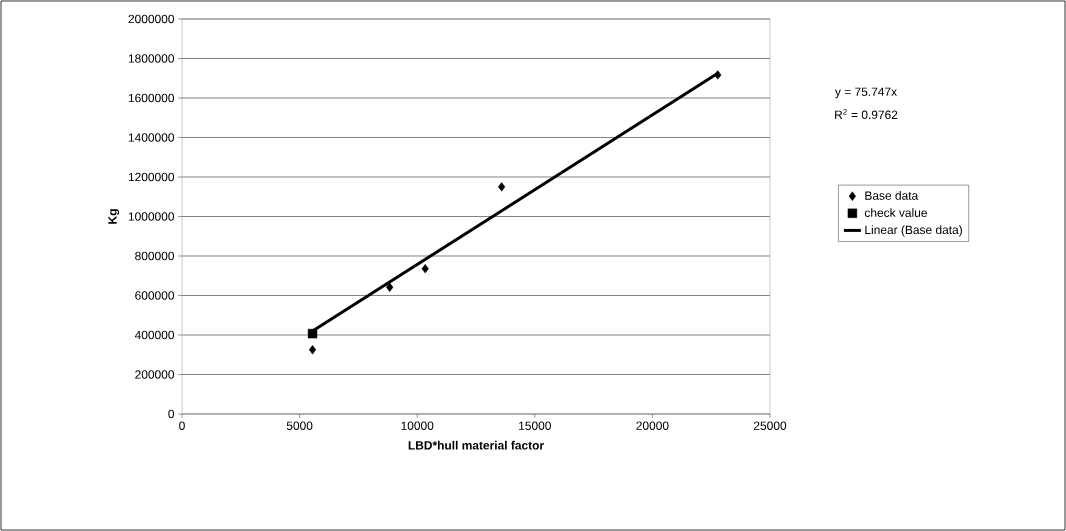  What do you see at coordinates (151, 19) in the screenshot?
I see `y-tick-label: 2000000` at bounding box center [151, 19].